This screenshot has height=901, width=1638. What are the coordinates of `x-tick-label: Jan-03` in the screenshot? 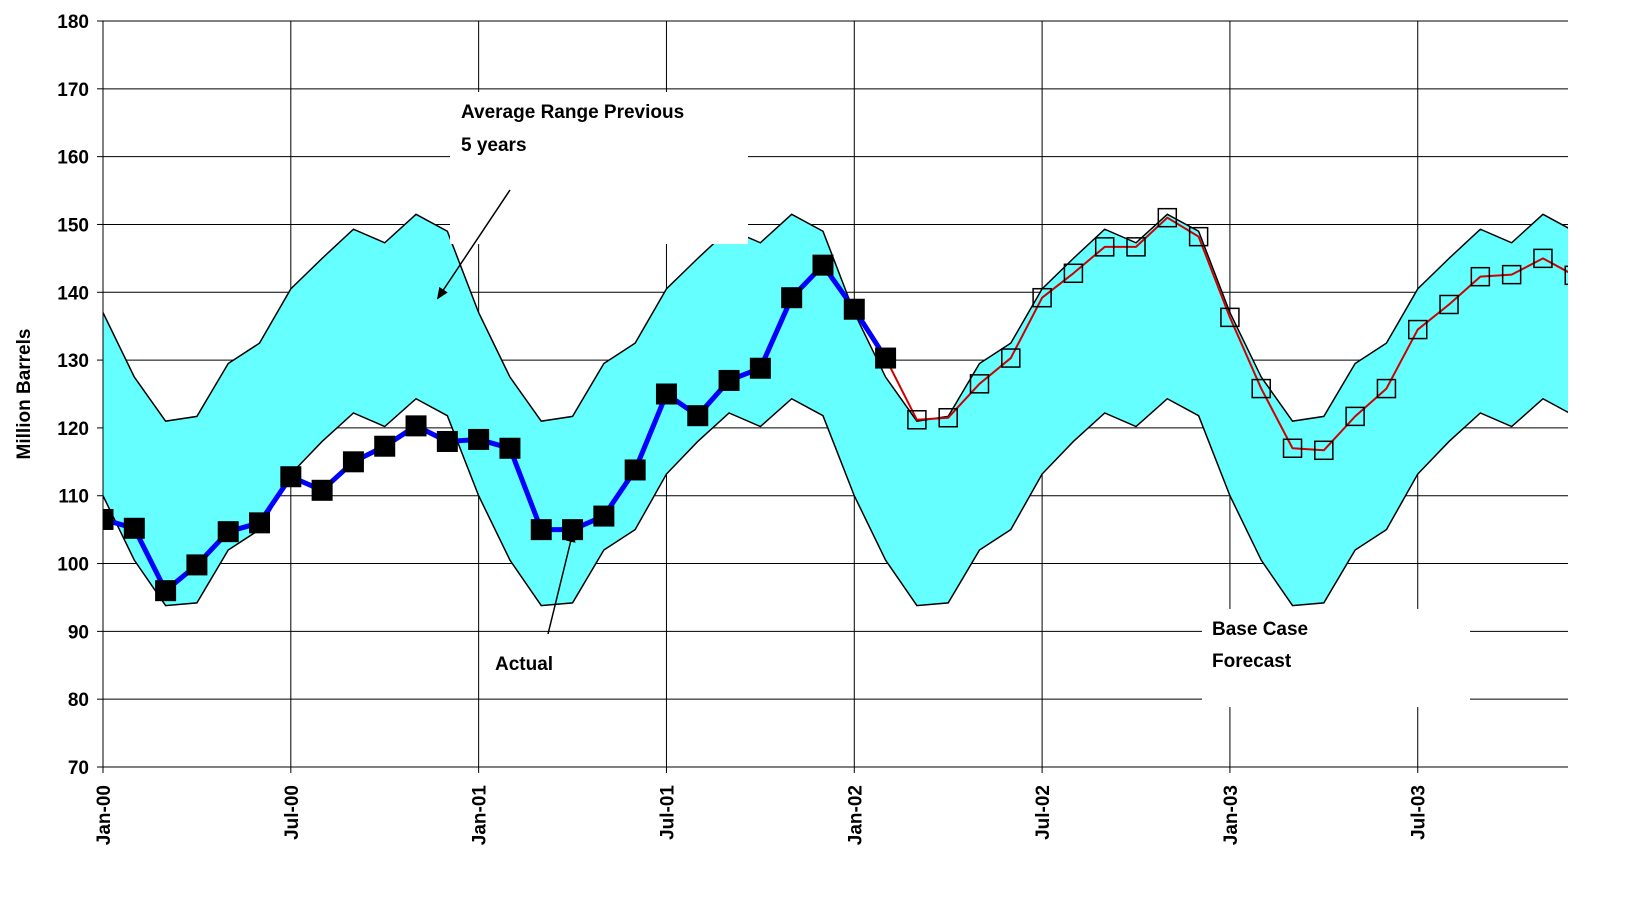 It's located at (1231, 815).